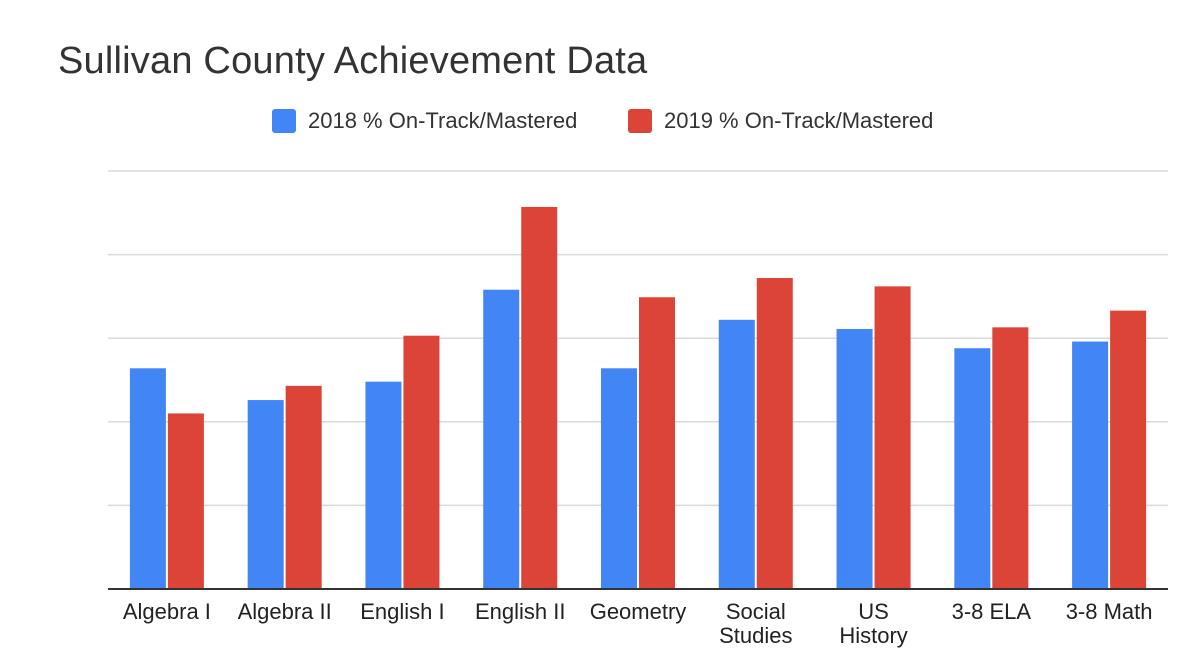 The image size is (1200, 667). I want to click on bar-2018-social-studies, so click(736, 454).